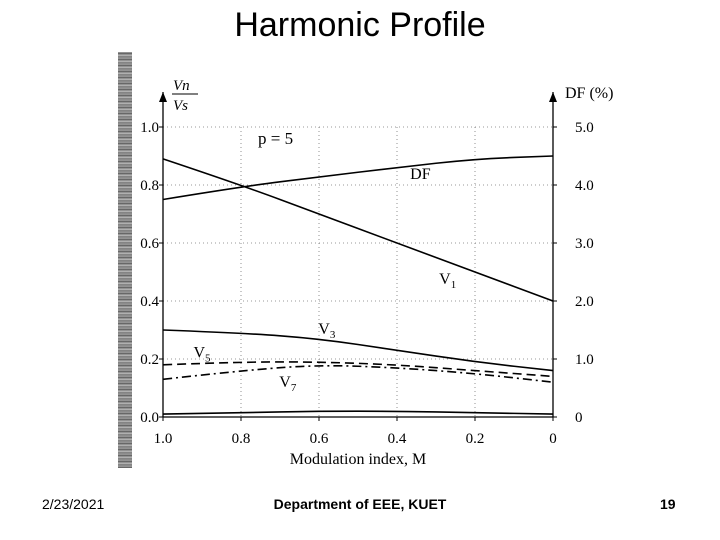 The width and height of the screenshot is (720, 540). I want to click on curve-v7, so click(358, 373).